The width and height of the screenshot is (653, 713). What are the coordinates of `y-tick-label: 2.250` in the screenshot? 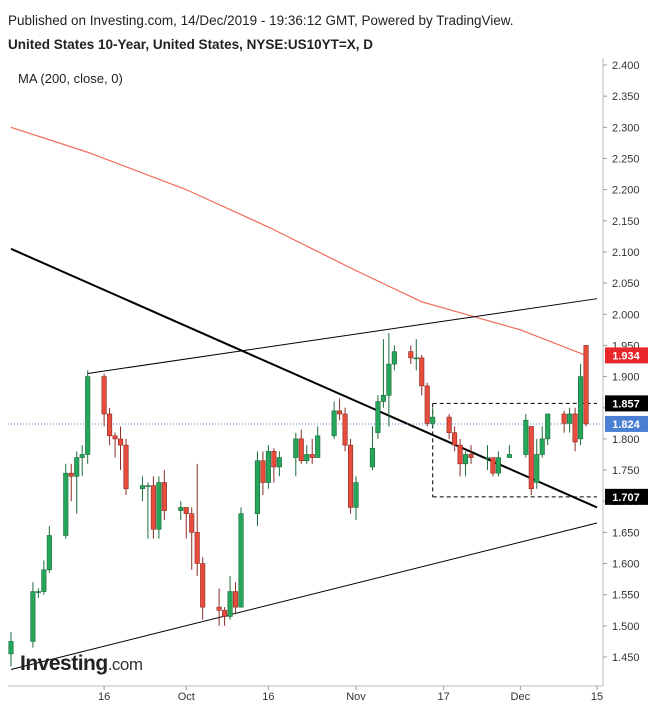 It's located at (626, 159).